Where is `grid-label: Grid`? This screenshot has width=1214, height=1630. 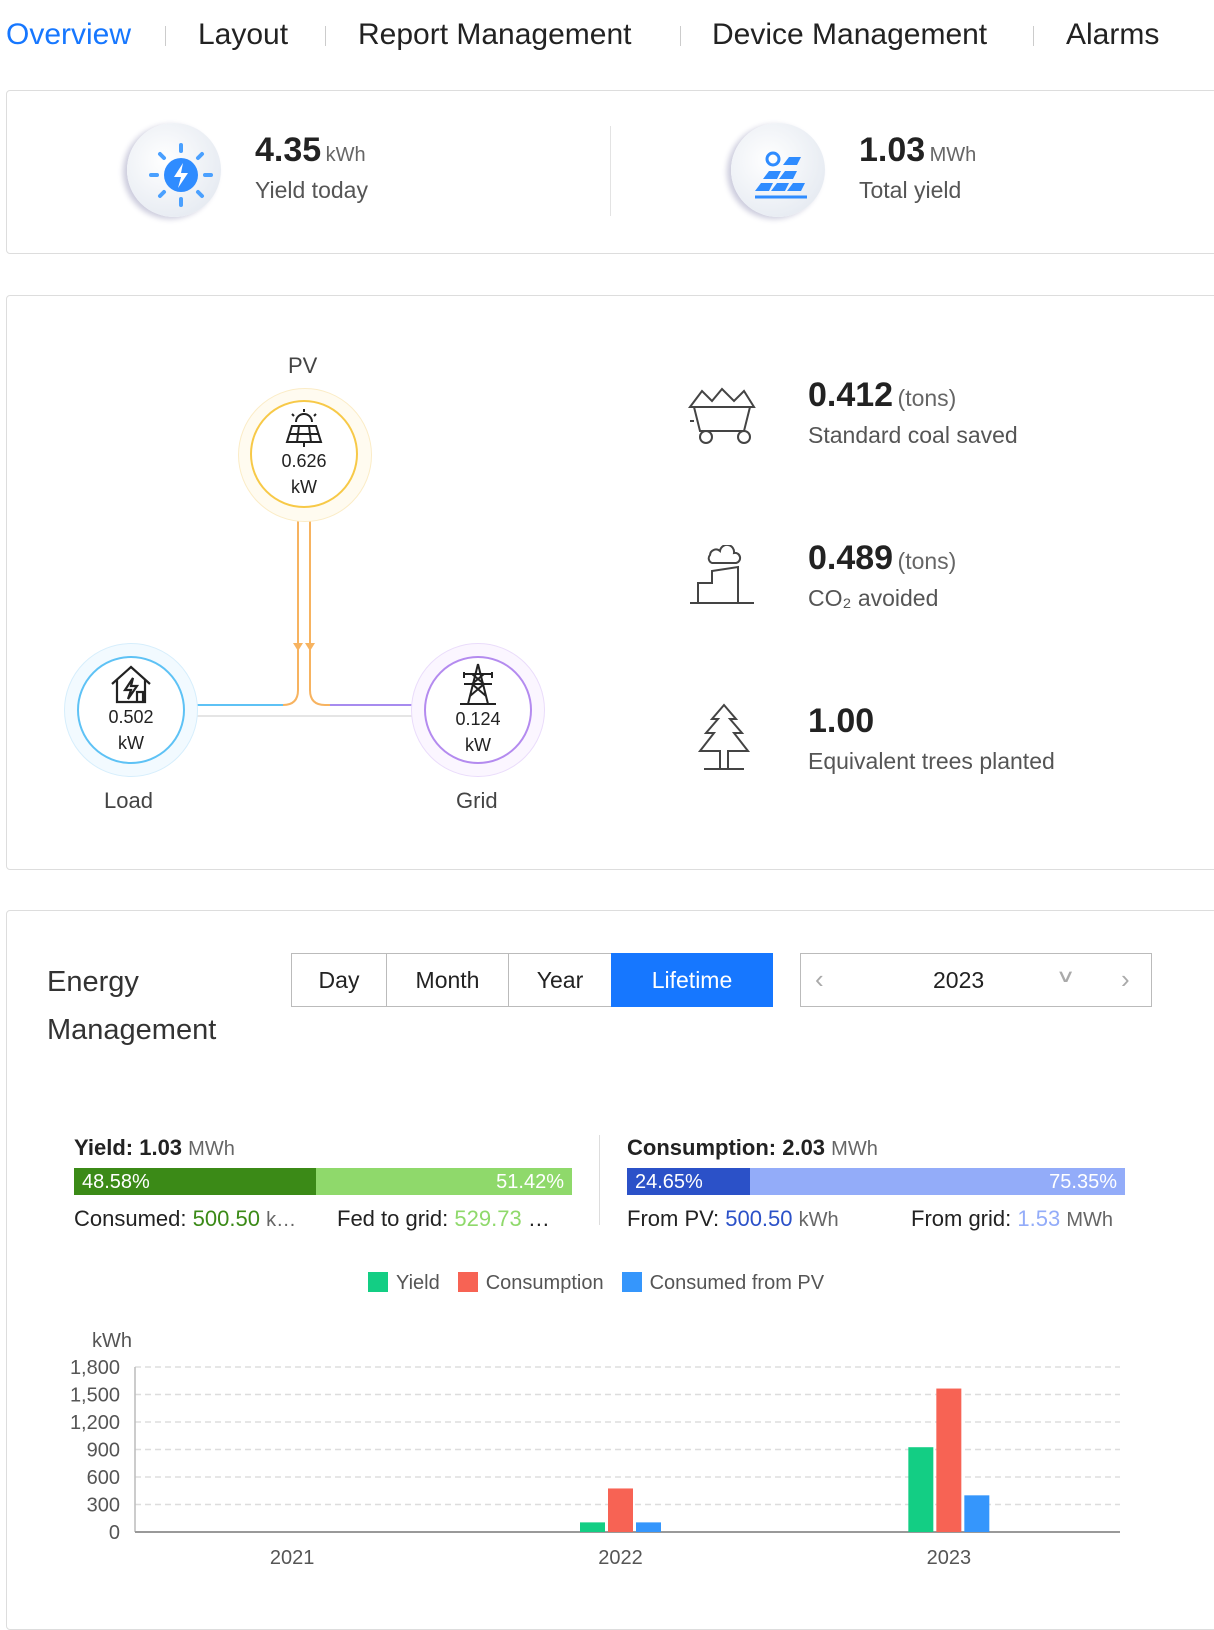 grid-label: Grid is located at coordinates (477, 800).